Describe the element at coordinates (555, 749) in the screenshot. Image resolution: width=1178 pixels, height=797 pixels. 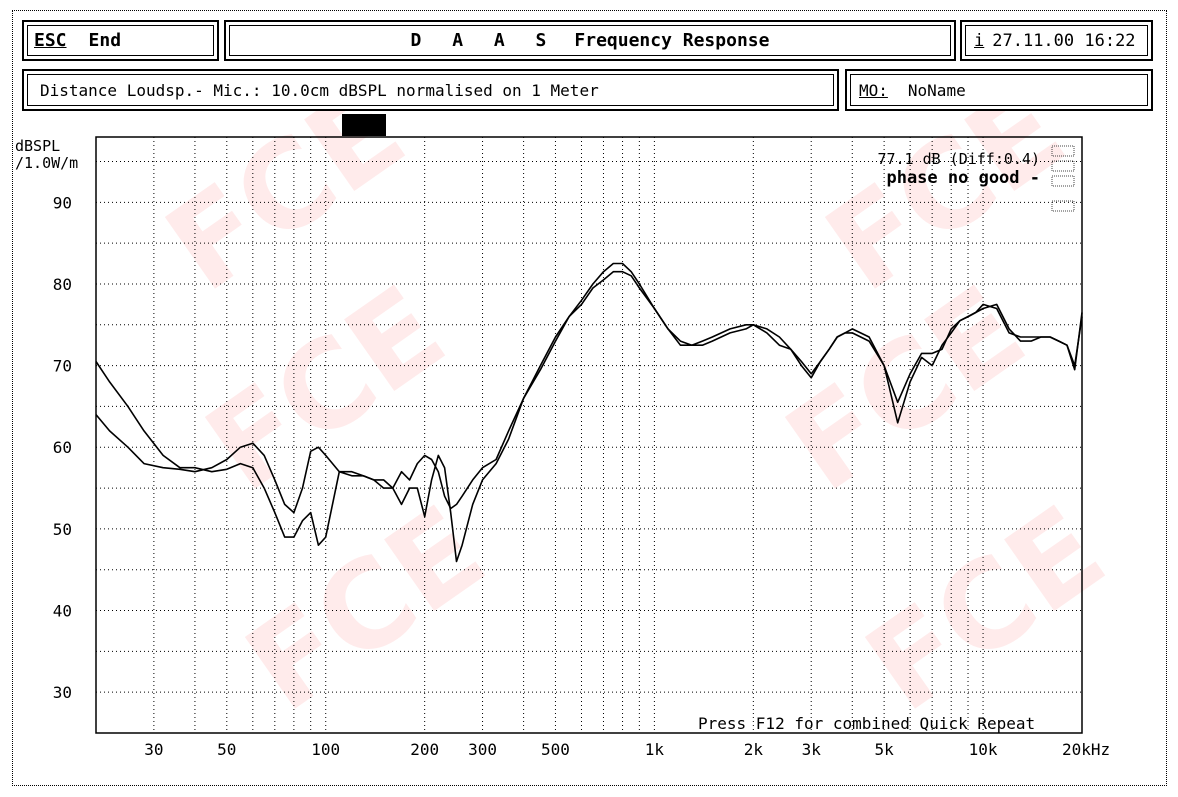
I see `x-tick-label: 500` at that location.